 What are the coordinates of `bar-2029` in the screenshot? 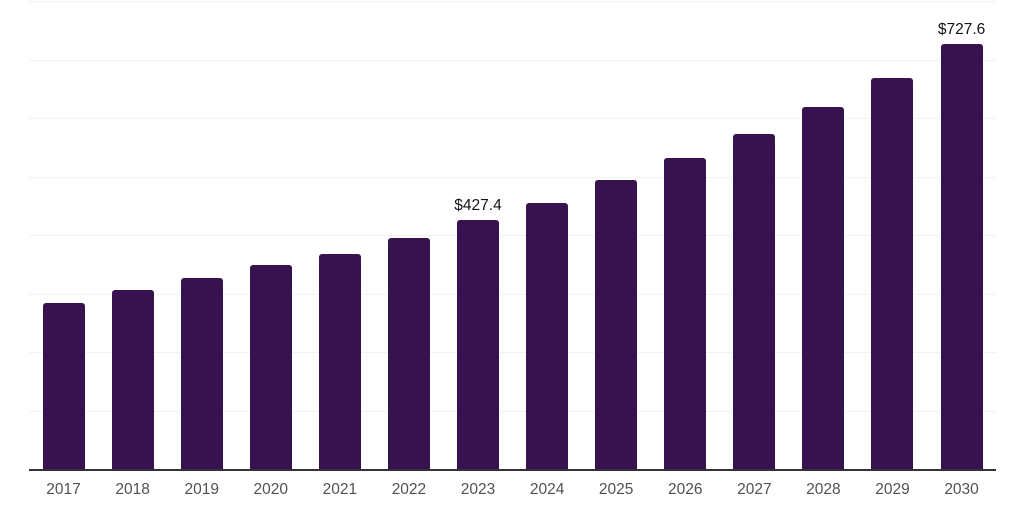 It's located at (892, 274).